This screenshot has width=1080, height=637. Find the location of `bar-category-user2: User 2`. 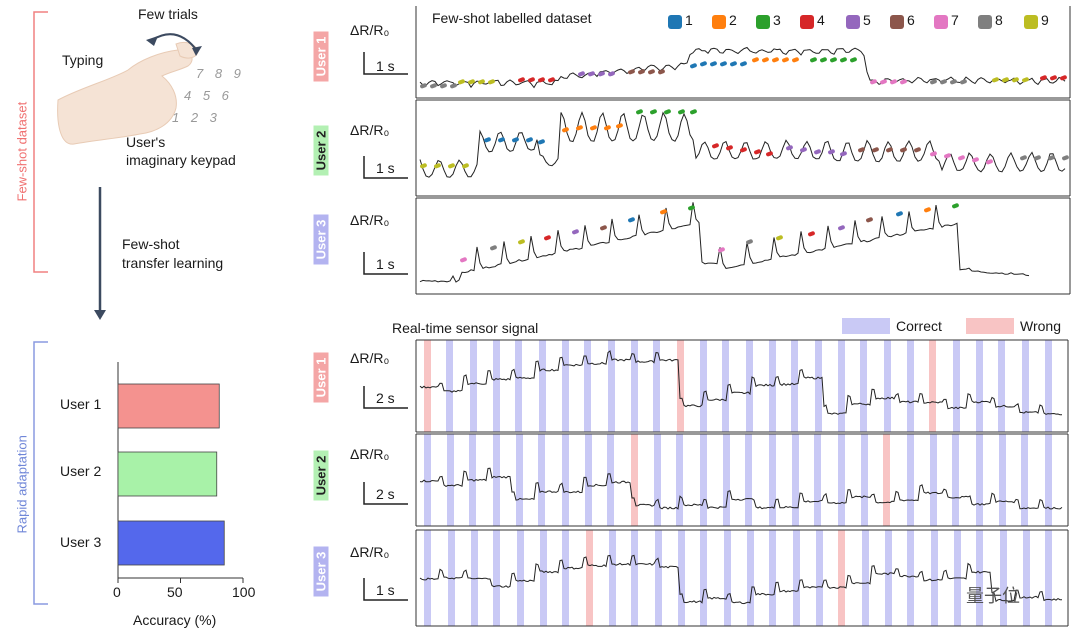

bar-category-user2: User 2 is located at coordinates (81, 471).